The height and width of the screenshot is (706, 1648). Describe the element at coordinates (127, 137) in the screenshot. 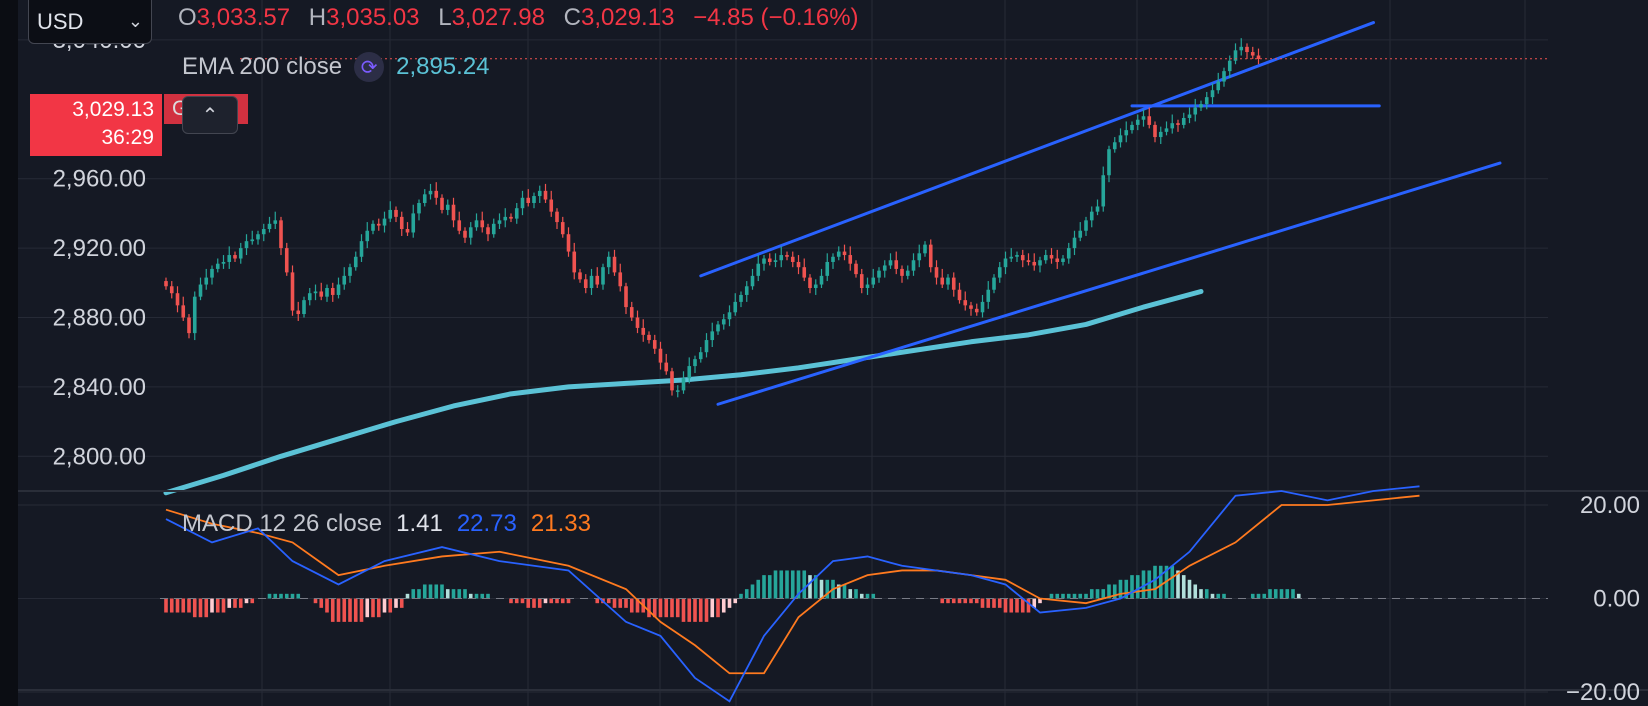

I see `bar-countdown: 36:29` at that location.